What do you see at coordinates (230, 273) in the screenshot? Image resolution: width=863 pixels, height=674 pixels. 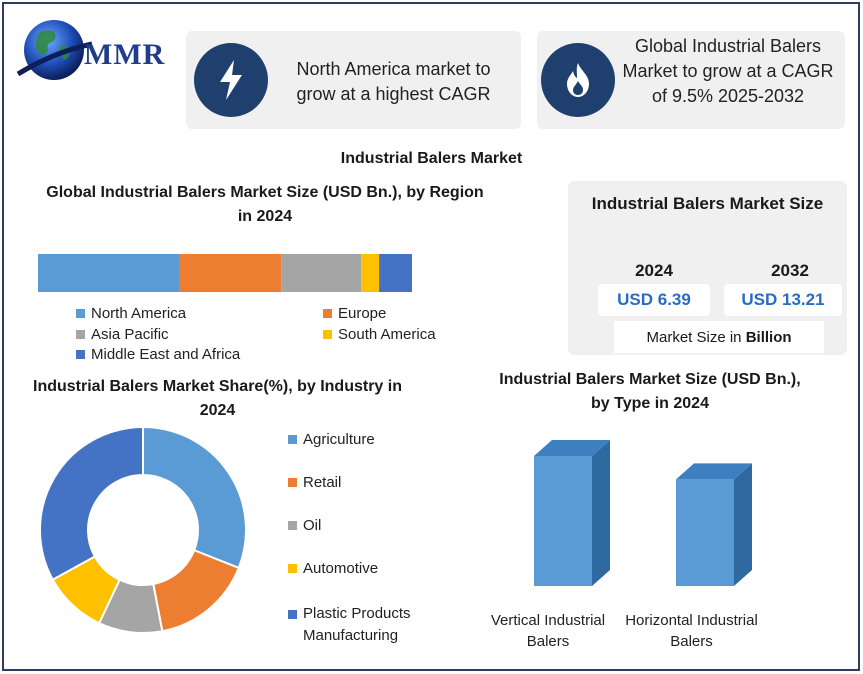 I see `bar-segment-europe` at bounding box center [230, 273].